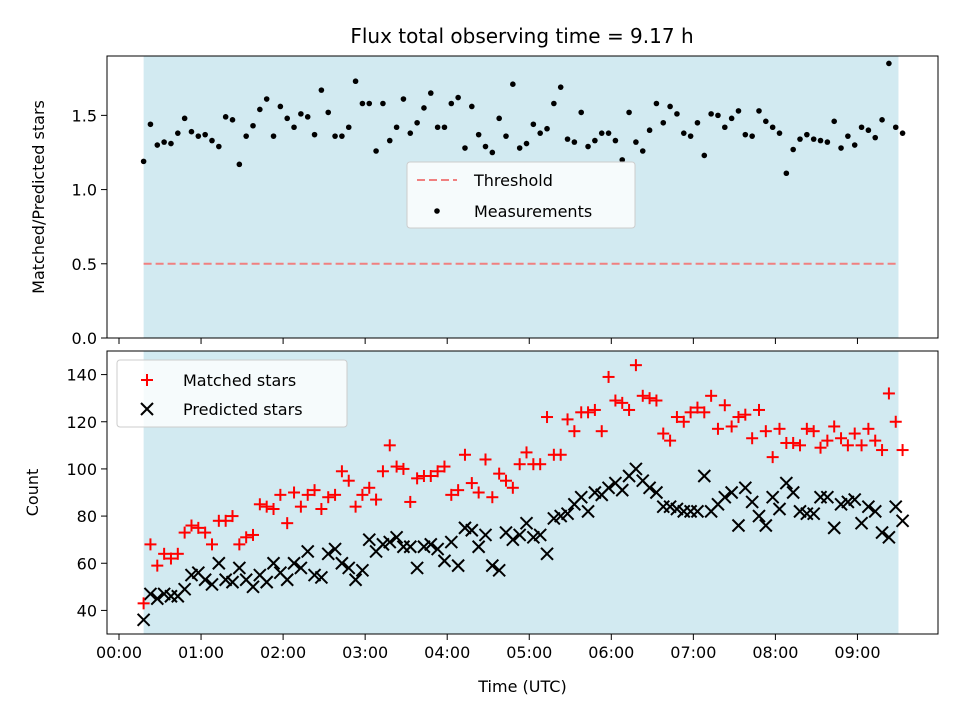 This screenshot has height=720, width=960. What do you see at coordinates (87, 563) in the screenshot?
I see `y-tick-label: 60` at bounding box center [87, 563].